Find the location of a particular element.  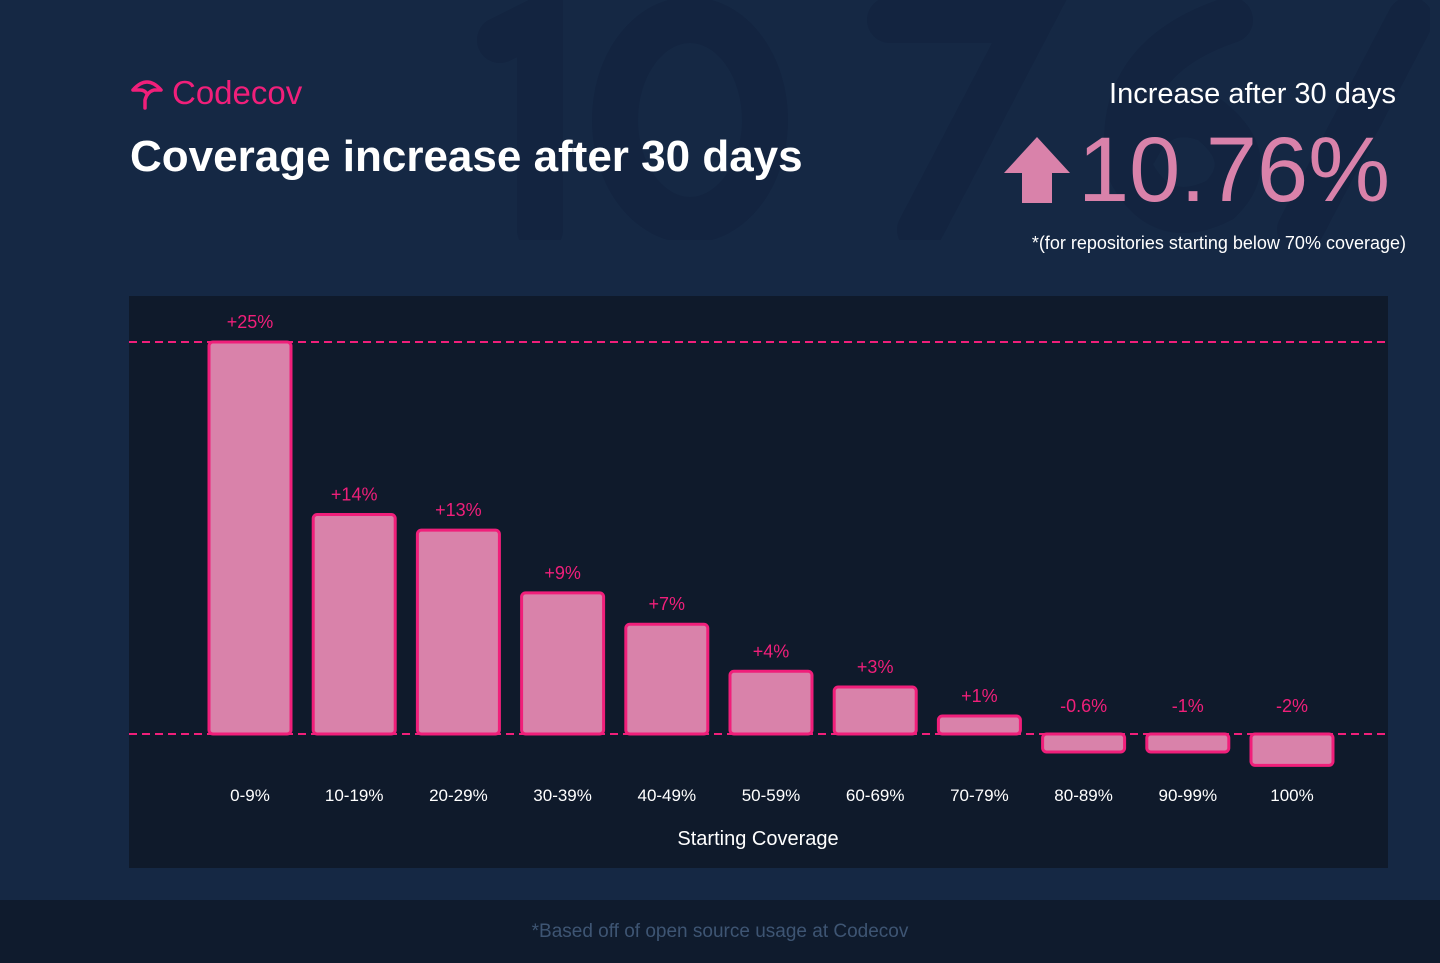

data-label: +4% is located at coordinates (771, 651).